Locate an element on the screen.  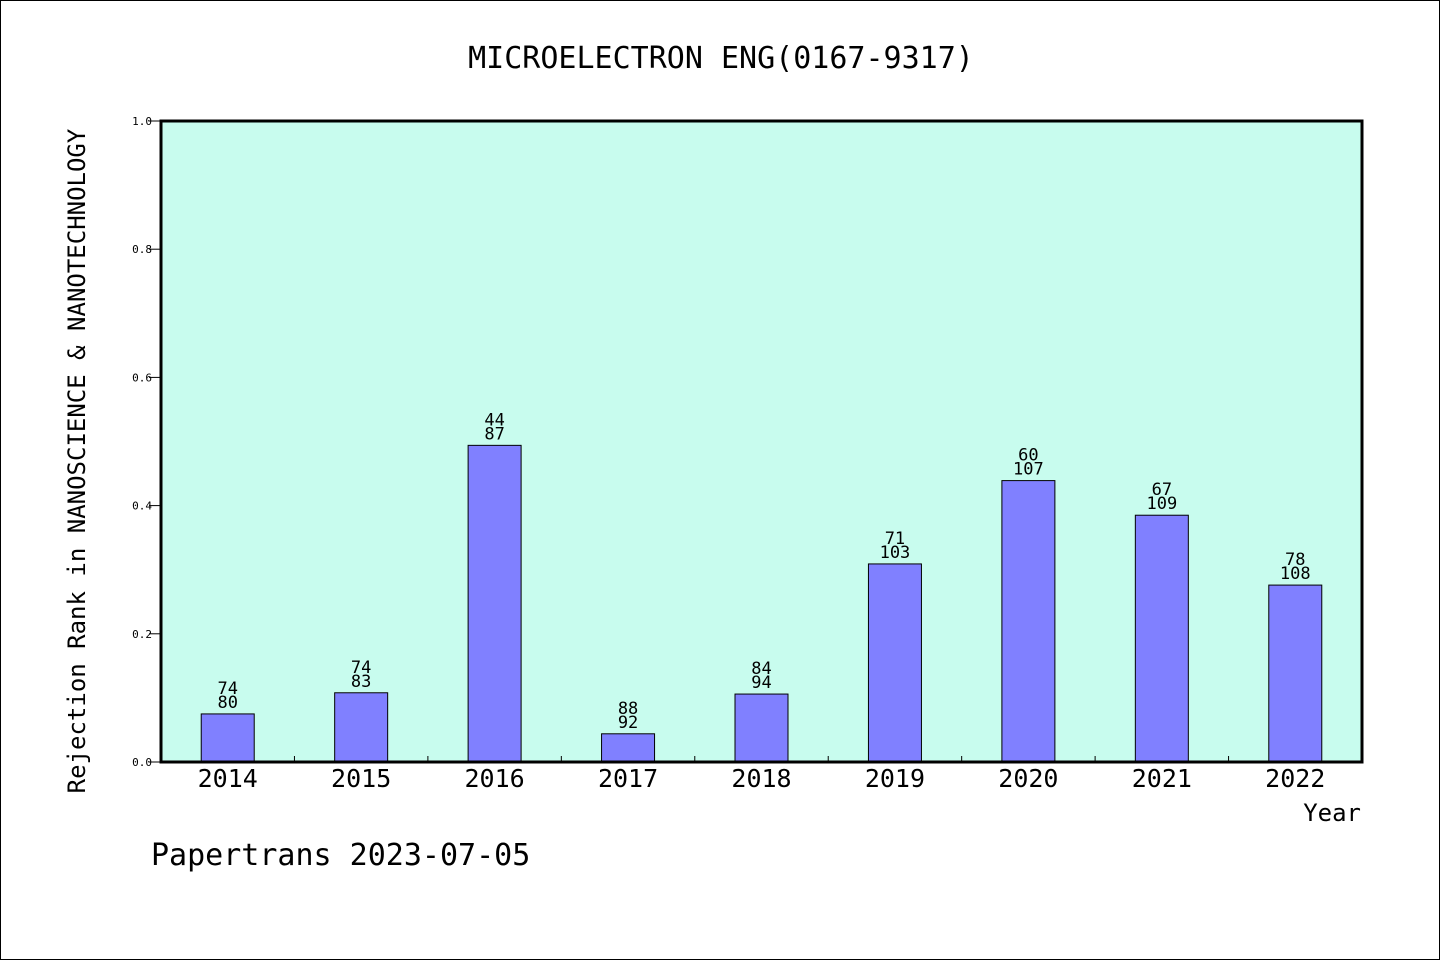
bar-label-bottom: 87 is located at coordinates (494, 434).